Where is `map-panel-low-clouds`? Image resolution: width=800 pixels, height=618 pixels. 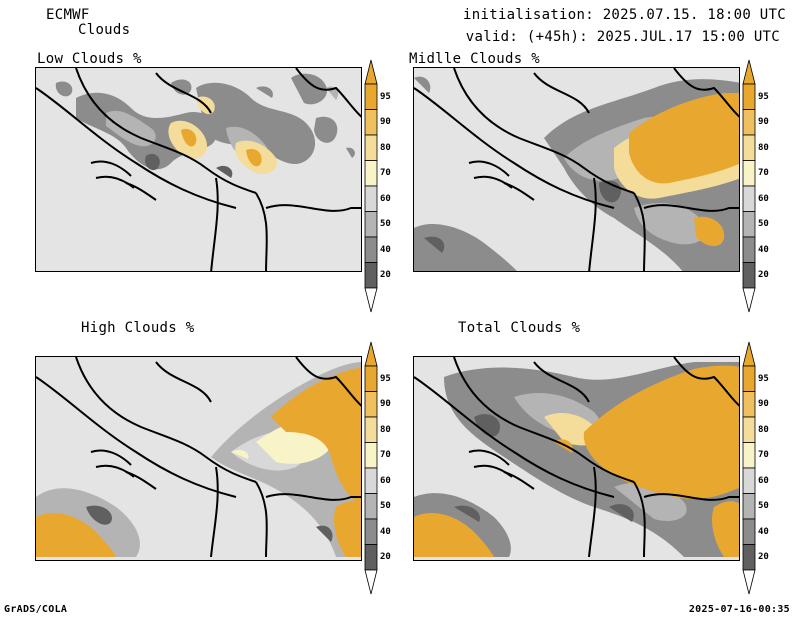 map-panel-low-clouds is located at coordinates (198, 169).